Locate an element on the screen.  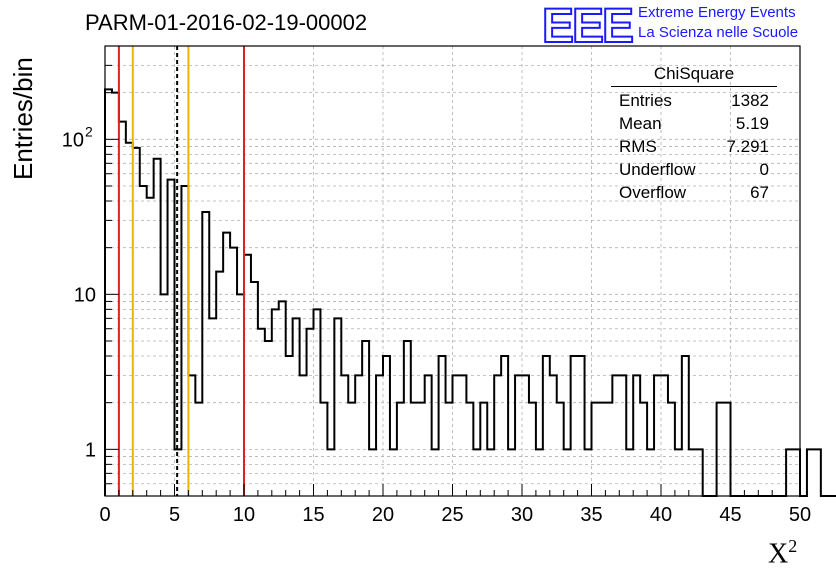
x-tick-label: 20 is located at coordinates (383, 515).